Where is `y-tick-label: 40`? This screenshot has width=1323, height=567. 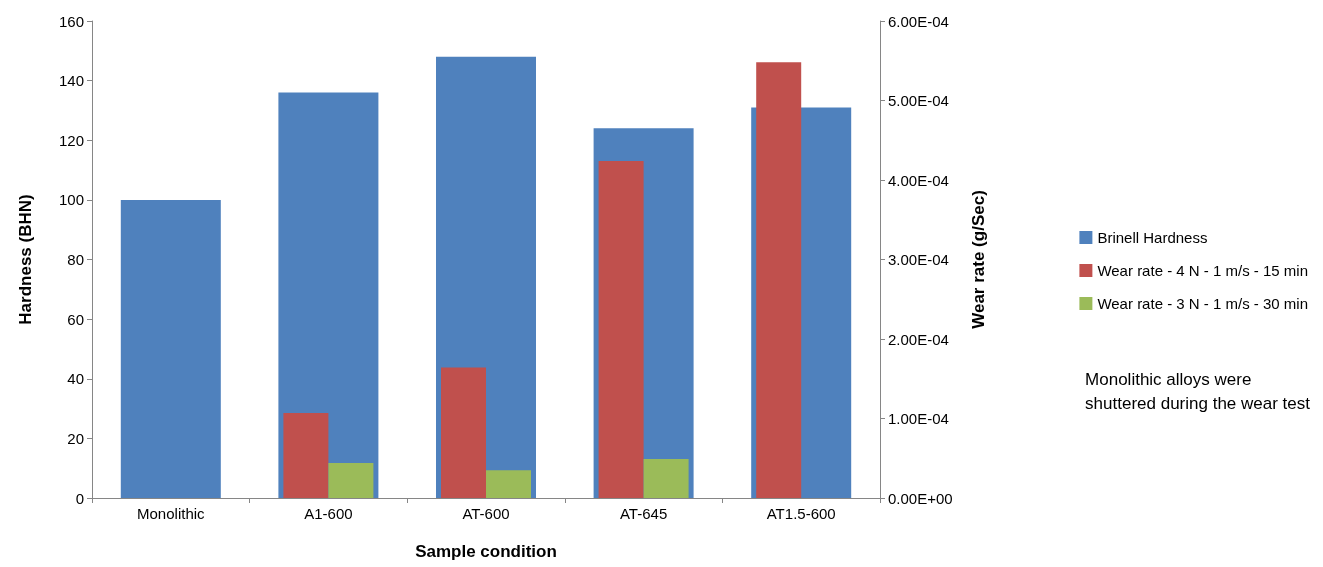 y-tick-label: 40 is located at coordinates (75, 379).